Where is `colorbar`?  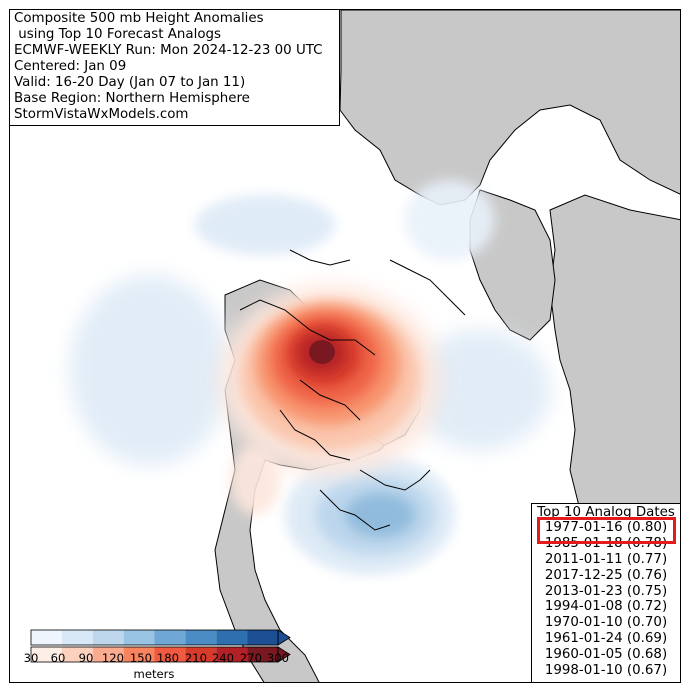
colorbar is located at coordinates (160, 646).